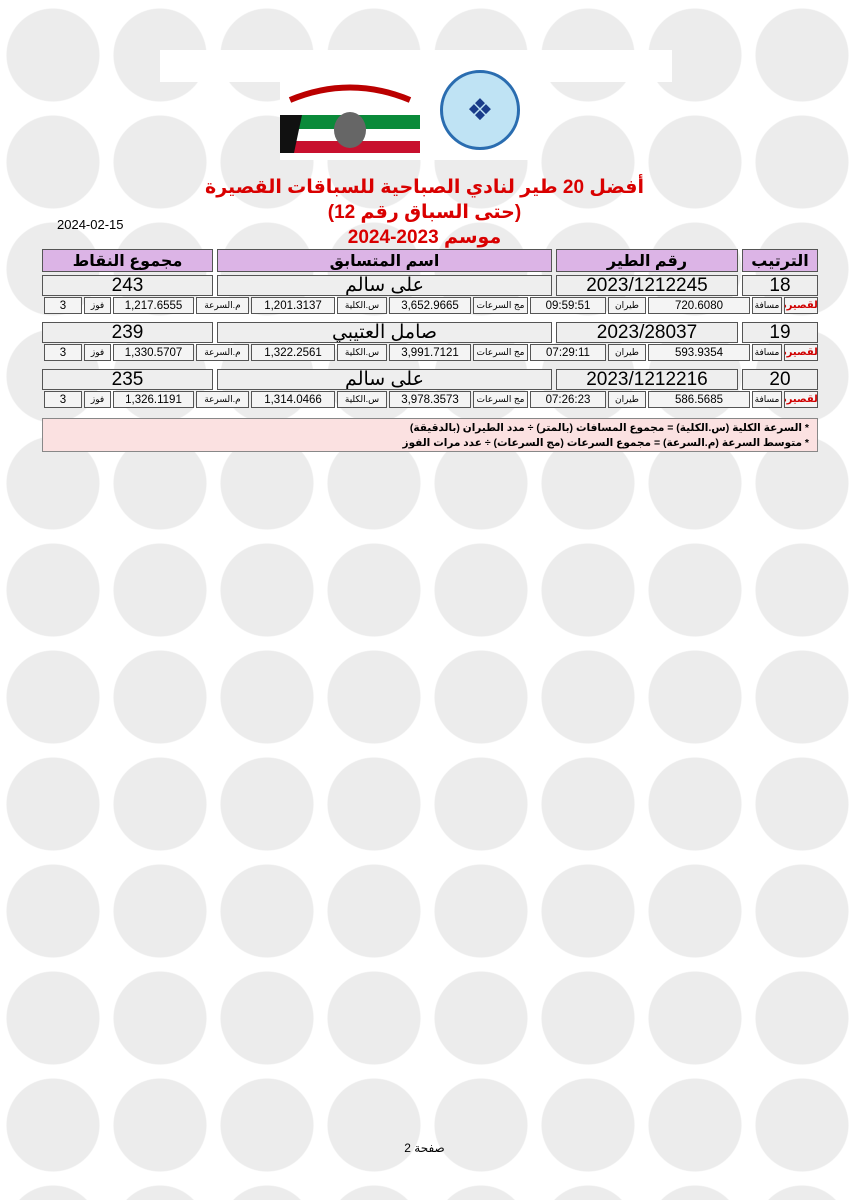  I want to click on value-avg-speed: 1,326.1191, so click(153, 399).